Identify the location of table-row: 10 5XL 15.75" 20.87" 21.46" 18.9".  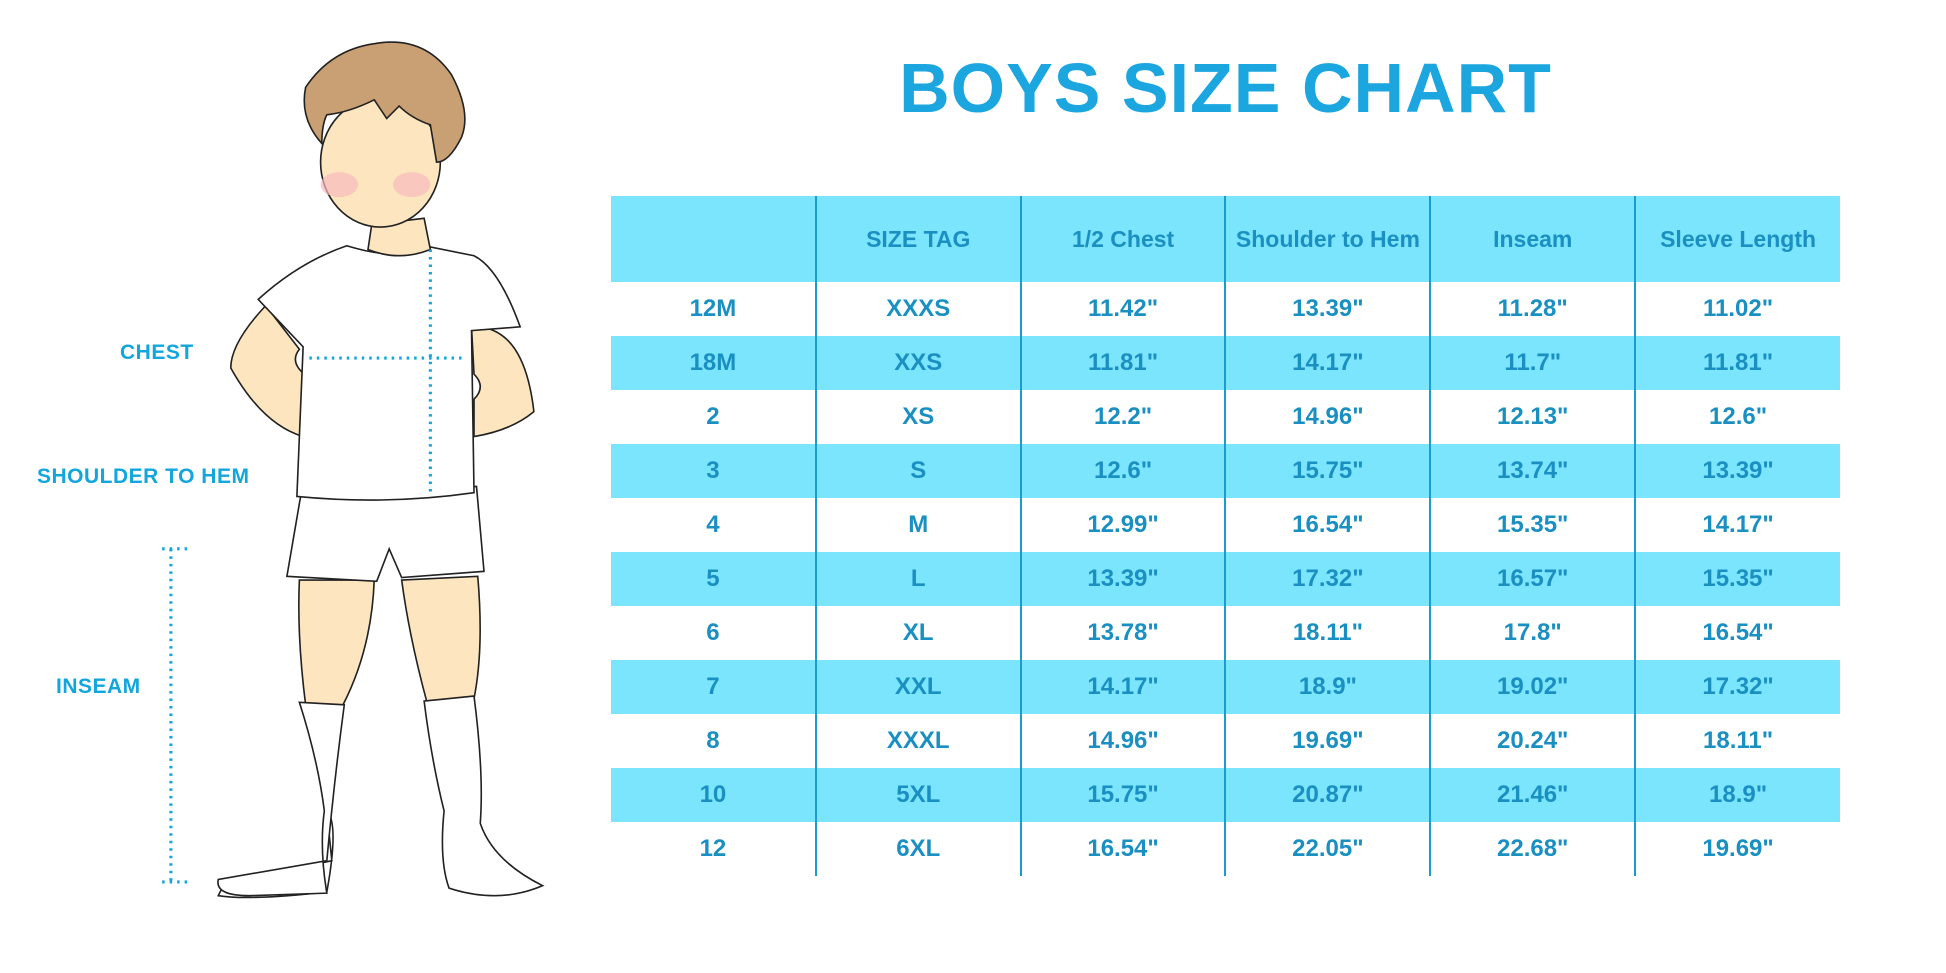
(1225, 795).